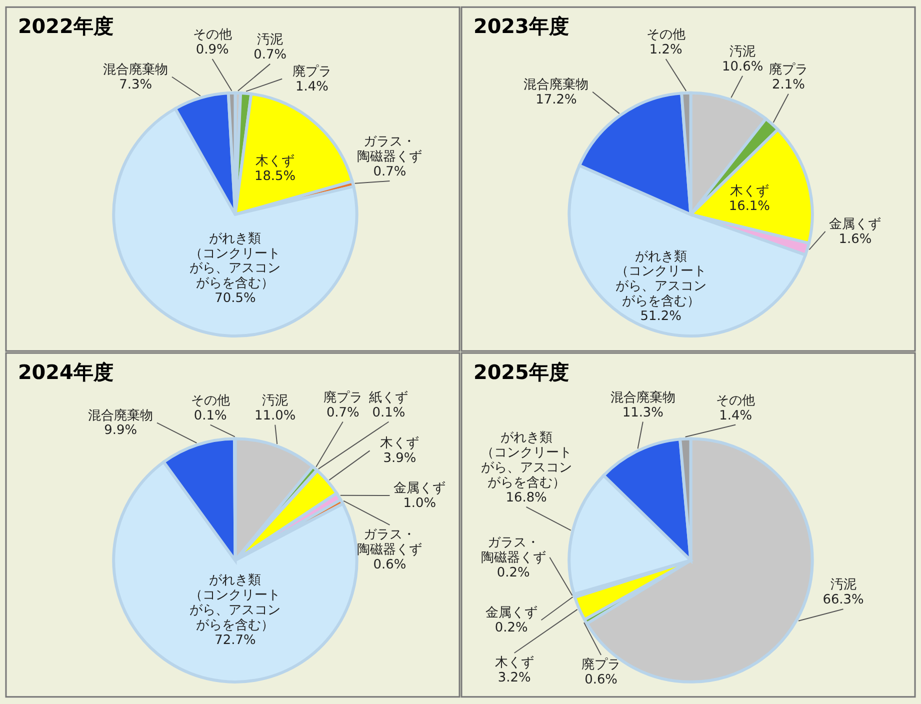 Image resolution: width=921 pixels, height=704 pixels. What do you see at coordinates (66, 372) in the screenshot?
I see `chart-title: 2024年度` at bounding box center [66, 372].